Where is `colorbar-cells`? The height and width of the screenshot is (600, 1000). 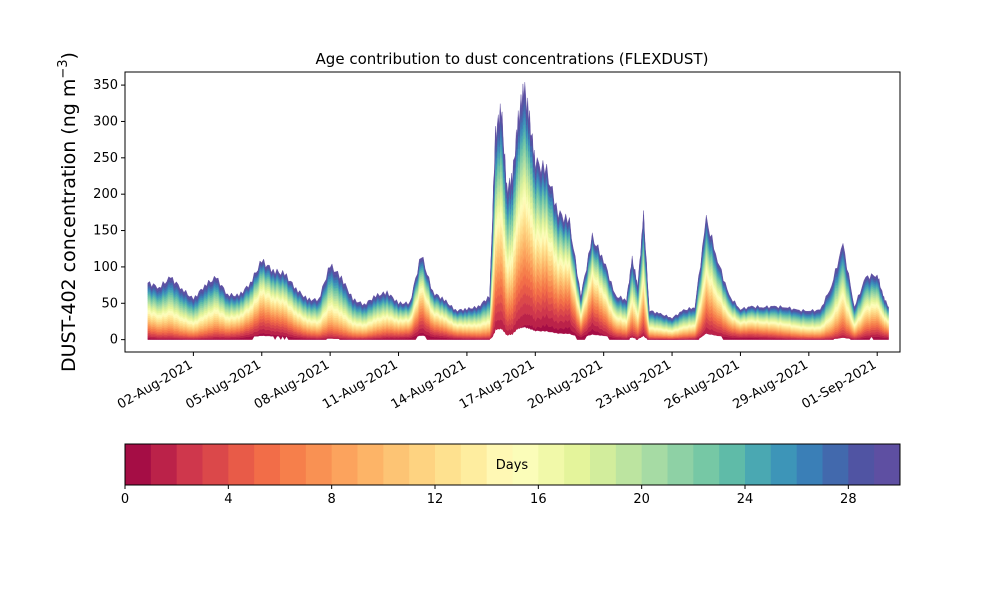
colorbar-cells is located at coordinates (513, 464).